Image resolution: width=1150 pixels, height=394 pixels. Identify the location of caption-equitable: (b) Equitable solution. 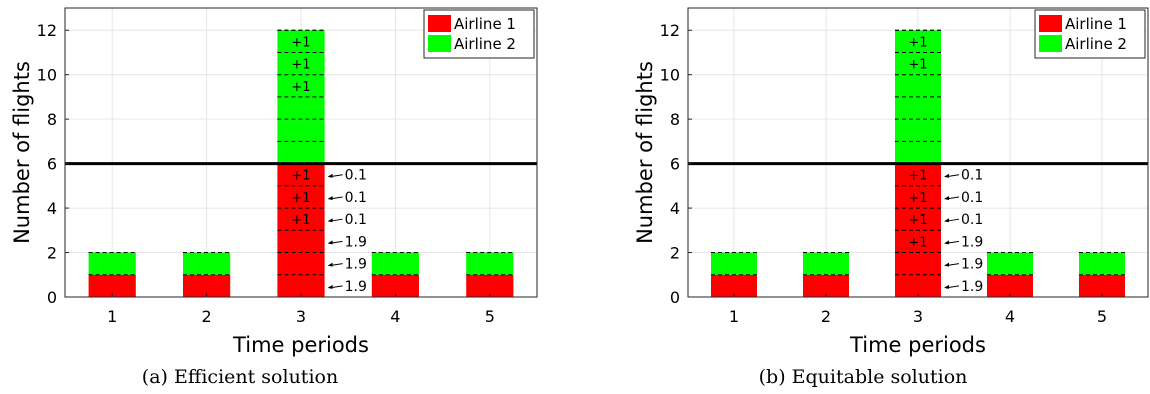
(863, 377).